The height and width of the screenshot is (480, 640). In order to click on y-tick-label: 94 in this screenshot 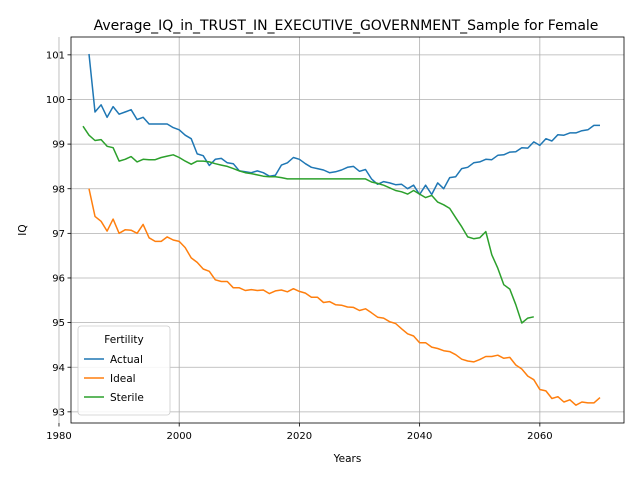, I will do `click(58, 368)`.